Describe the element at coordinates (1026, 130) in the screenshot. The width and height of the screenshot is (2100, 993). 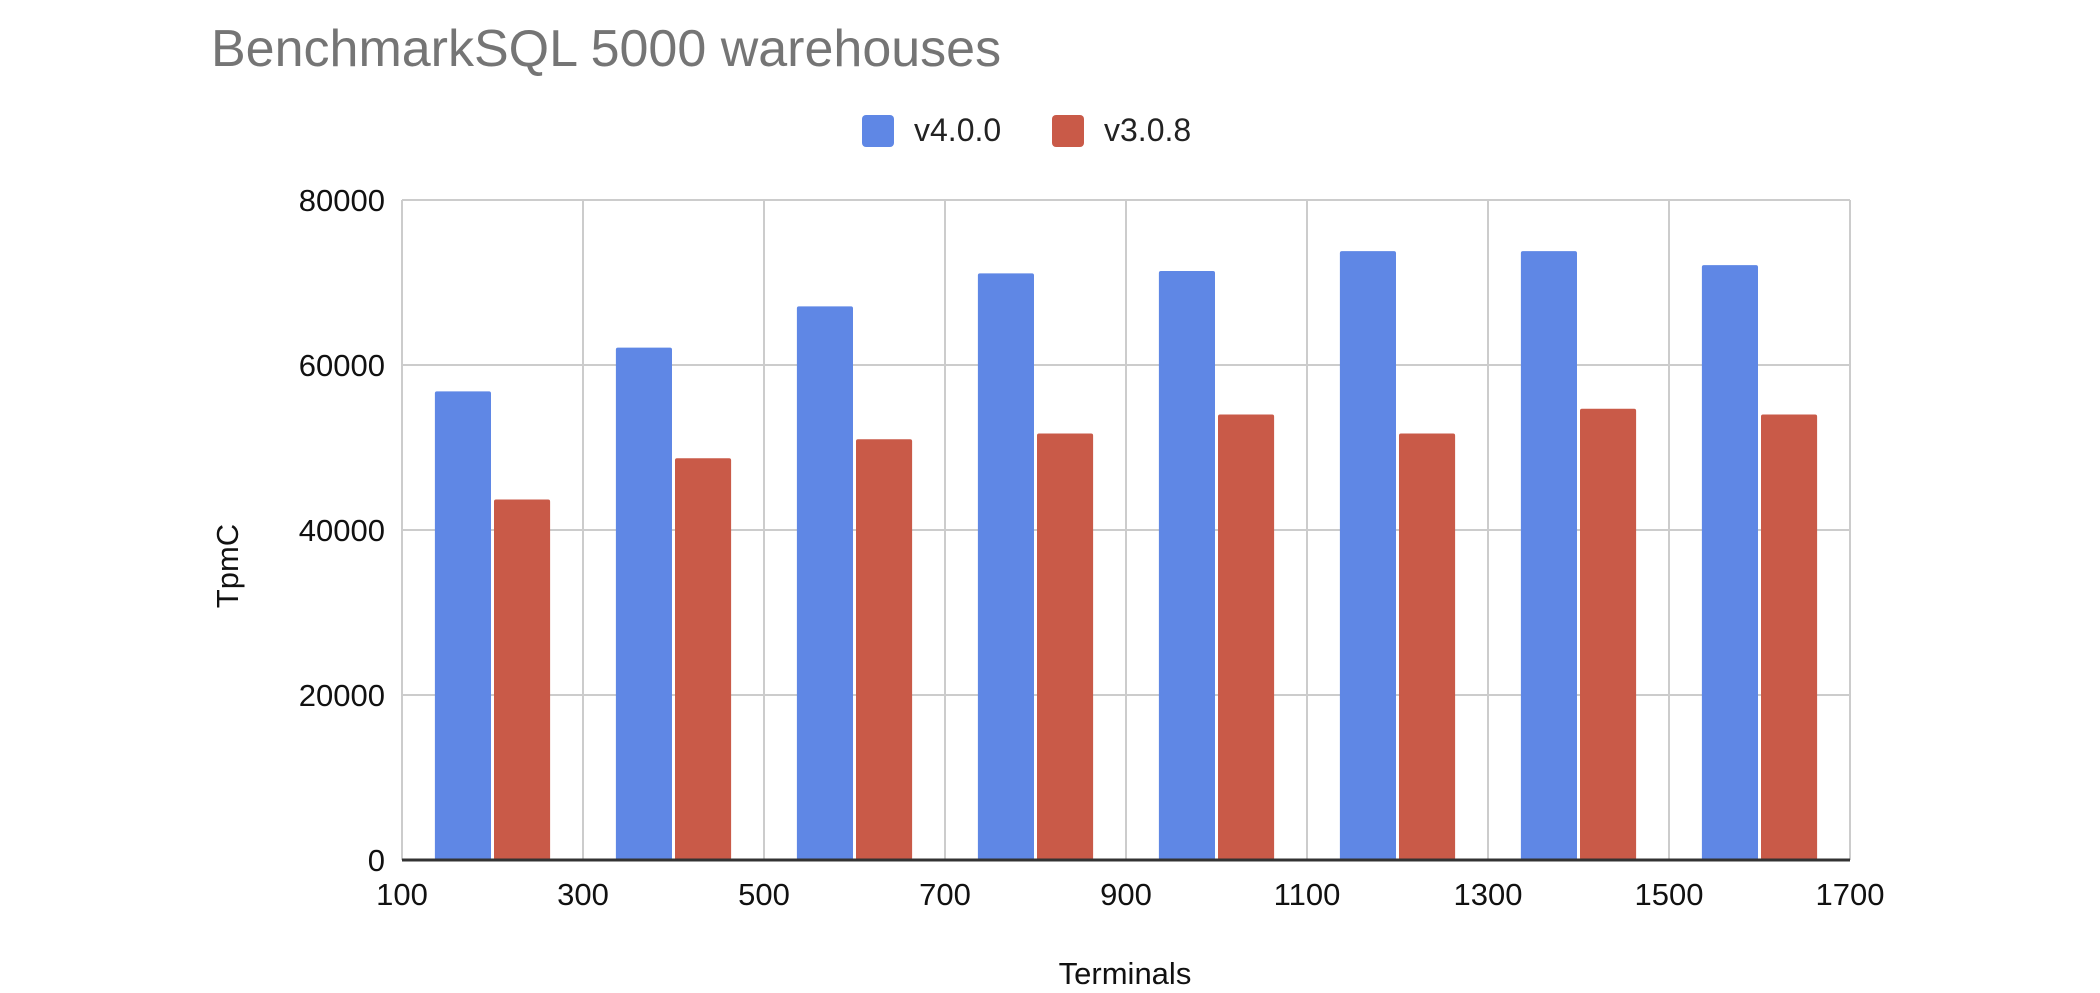
I see `legend: v4.0.0 v3.0.8` at that location.